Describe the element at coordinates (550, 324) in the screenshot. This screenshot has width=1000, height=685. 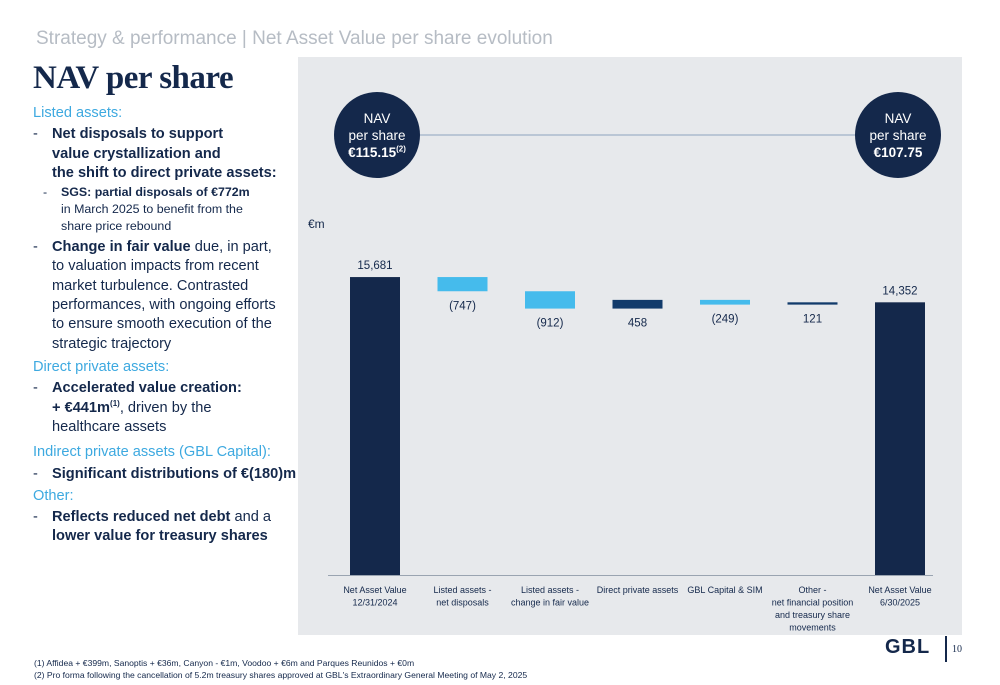
I see `value-label-2: (912)` at that location.